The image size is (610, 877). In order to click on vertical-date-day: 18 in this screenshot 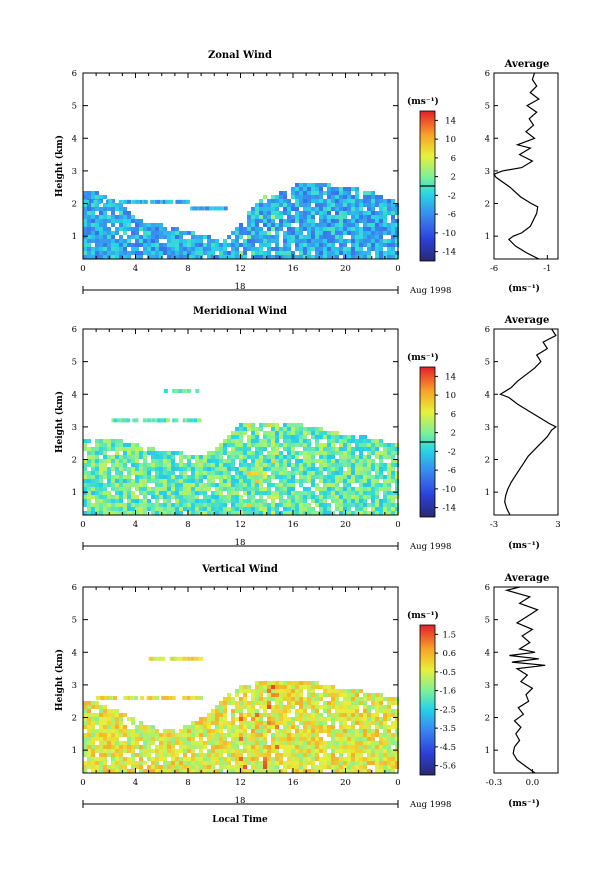, I will do `click(240, 801)`.